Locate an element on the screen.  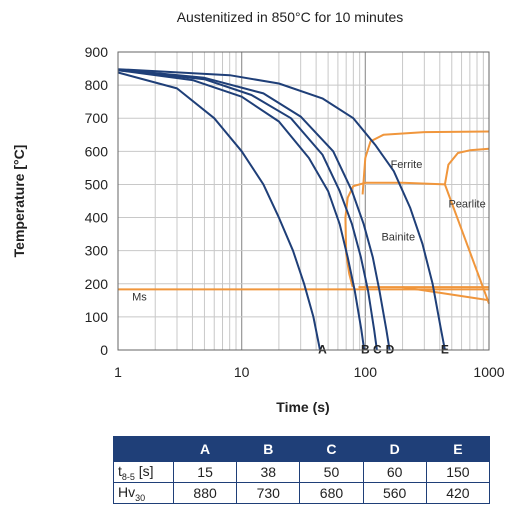
y-tick-label: 0 is located at coordinates (104, 350).